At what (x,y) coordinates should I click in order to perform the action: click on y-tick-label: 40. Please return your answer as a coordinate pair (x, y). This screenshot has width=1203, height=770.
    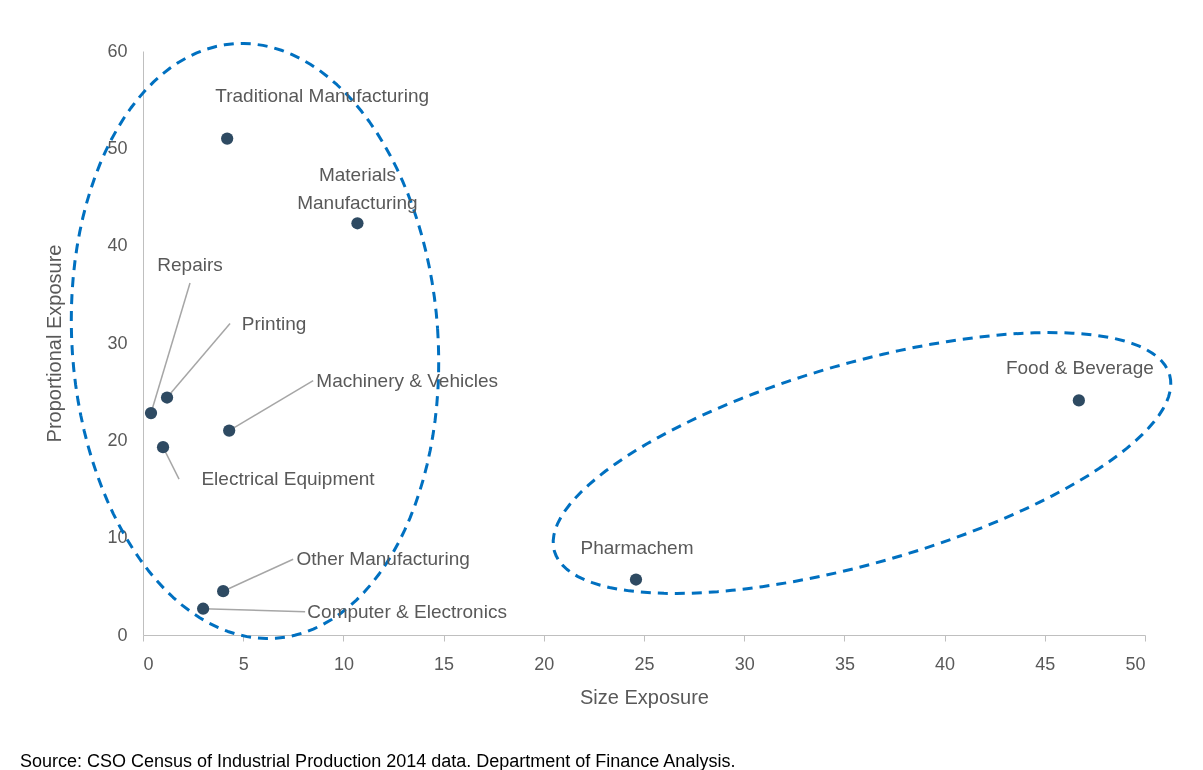
    Looking at the image, I should click on (117, 245).